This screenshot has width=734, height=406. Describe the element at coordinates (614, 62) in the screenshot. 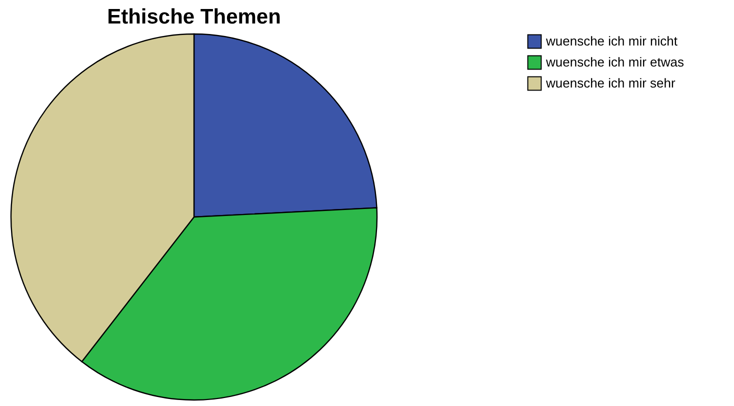

I see `legend-label: wuensche ich mir etwas` at that location.